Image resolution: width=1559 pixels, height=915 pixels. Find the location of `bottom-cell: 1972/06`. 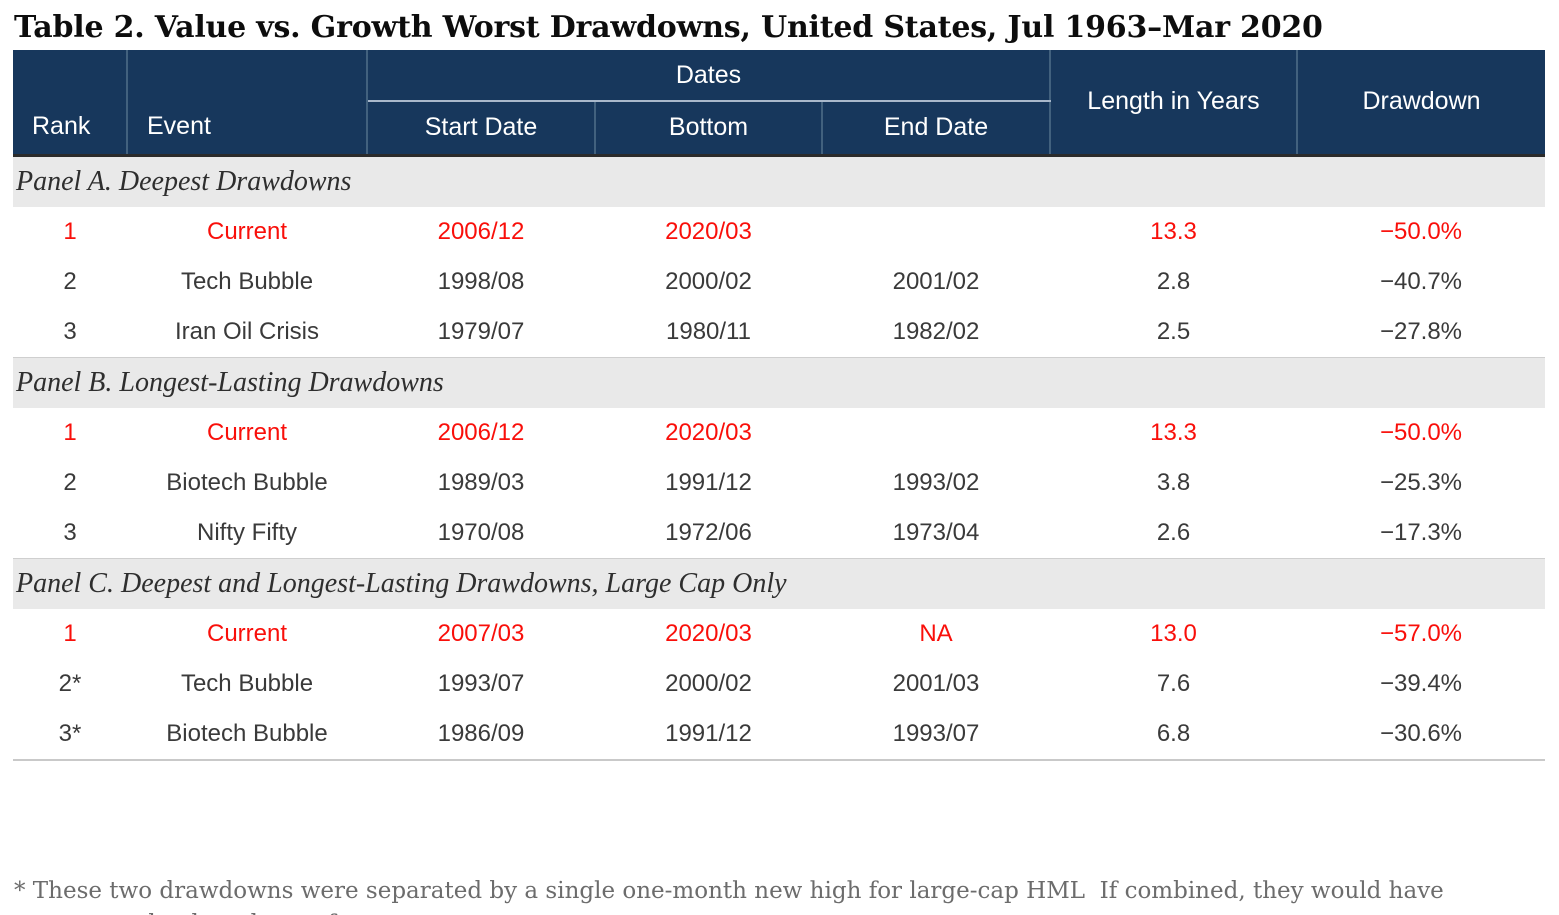

bottom-cell: 1972/06 is located at coordinates (708, 532).